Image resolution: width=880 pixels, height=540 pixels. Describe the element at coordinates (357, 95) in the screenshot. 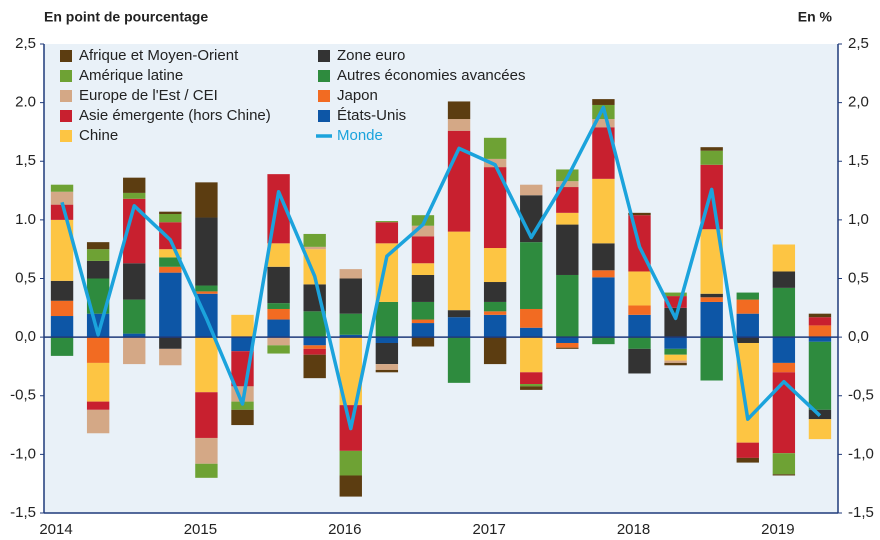

I see `legend-label: Japon` at that location.